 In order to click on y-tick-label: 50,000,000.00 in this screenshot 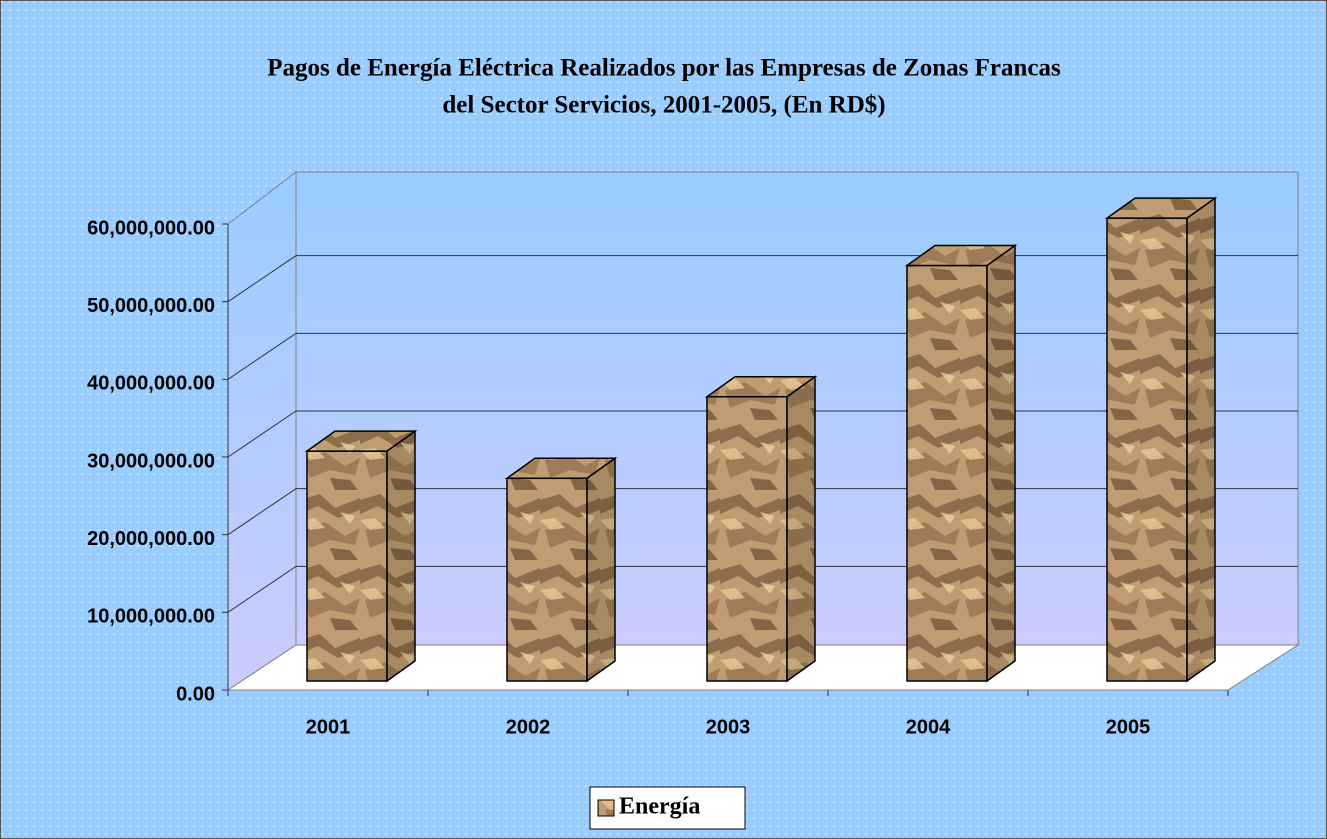, I will do `click(151, 306)`.